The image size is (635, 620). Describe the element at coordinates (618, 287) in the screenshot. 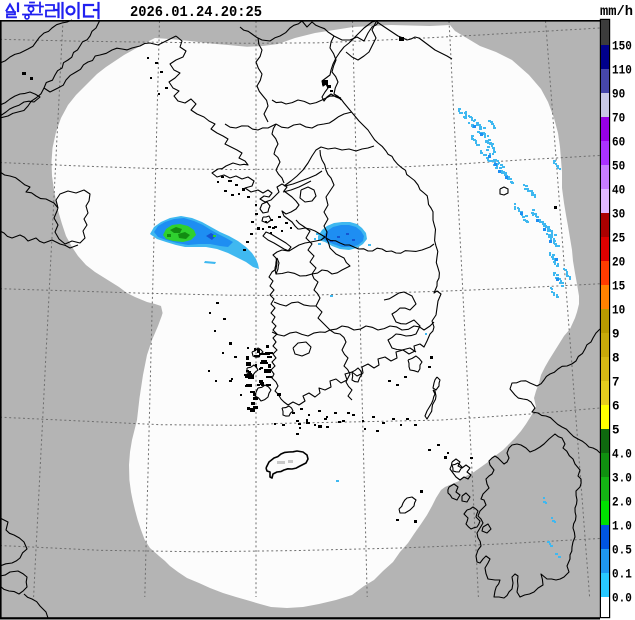

I see `svg-text: 15` at that location.